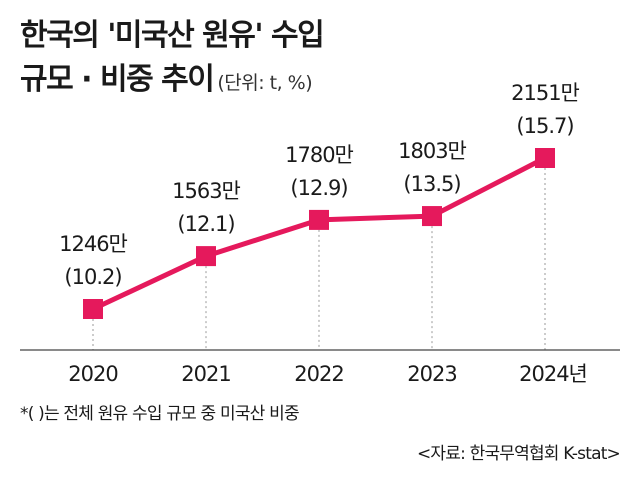  Describe the element at coordinates (205, 224) in the screenshot. I see `share-label: (12.1)` at that location.